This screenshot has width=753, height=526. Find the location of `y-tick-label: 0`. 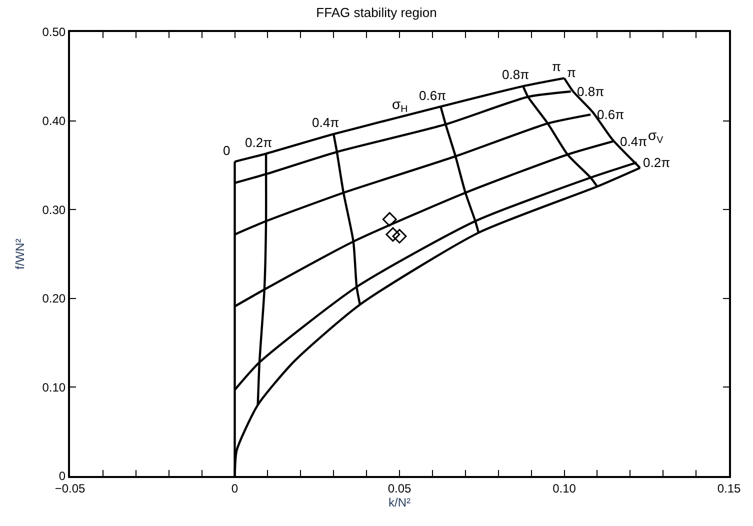

y-tick-label: 0 is located at coordinates (62, 476).